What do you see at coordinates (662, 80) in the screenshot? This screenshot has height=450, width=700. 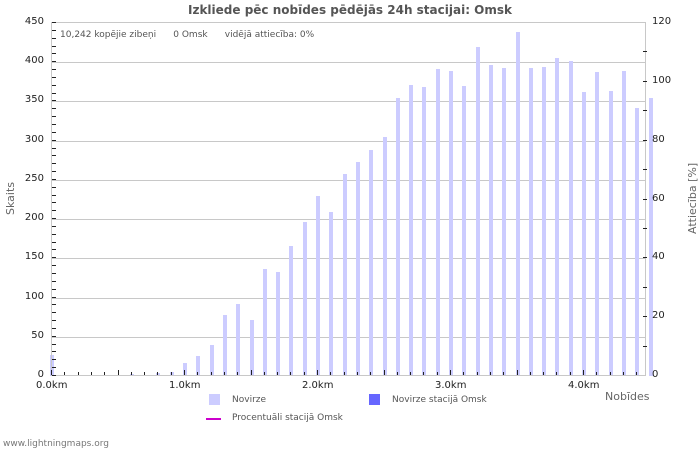 I see `y-right-tick-label: 100` at bounding box center [662, 80].